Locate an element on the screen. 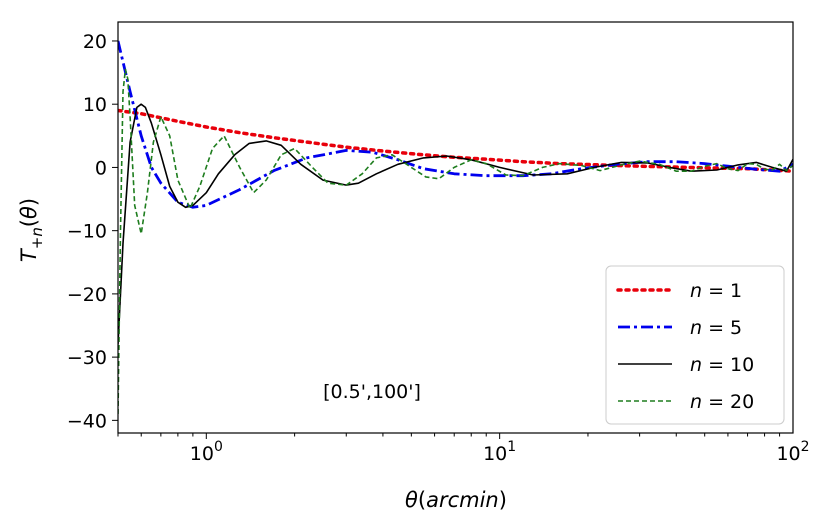 The height and width of the screenshot is (527, 831). legend-box is located at coordinates (695, 345).